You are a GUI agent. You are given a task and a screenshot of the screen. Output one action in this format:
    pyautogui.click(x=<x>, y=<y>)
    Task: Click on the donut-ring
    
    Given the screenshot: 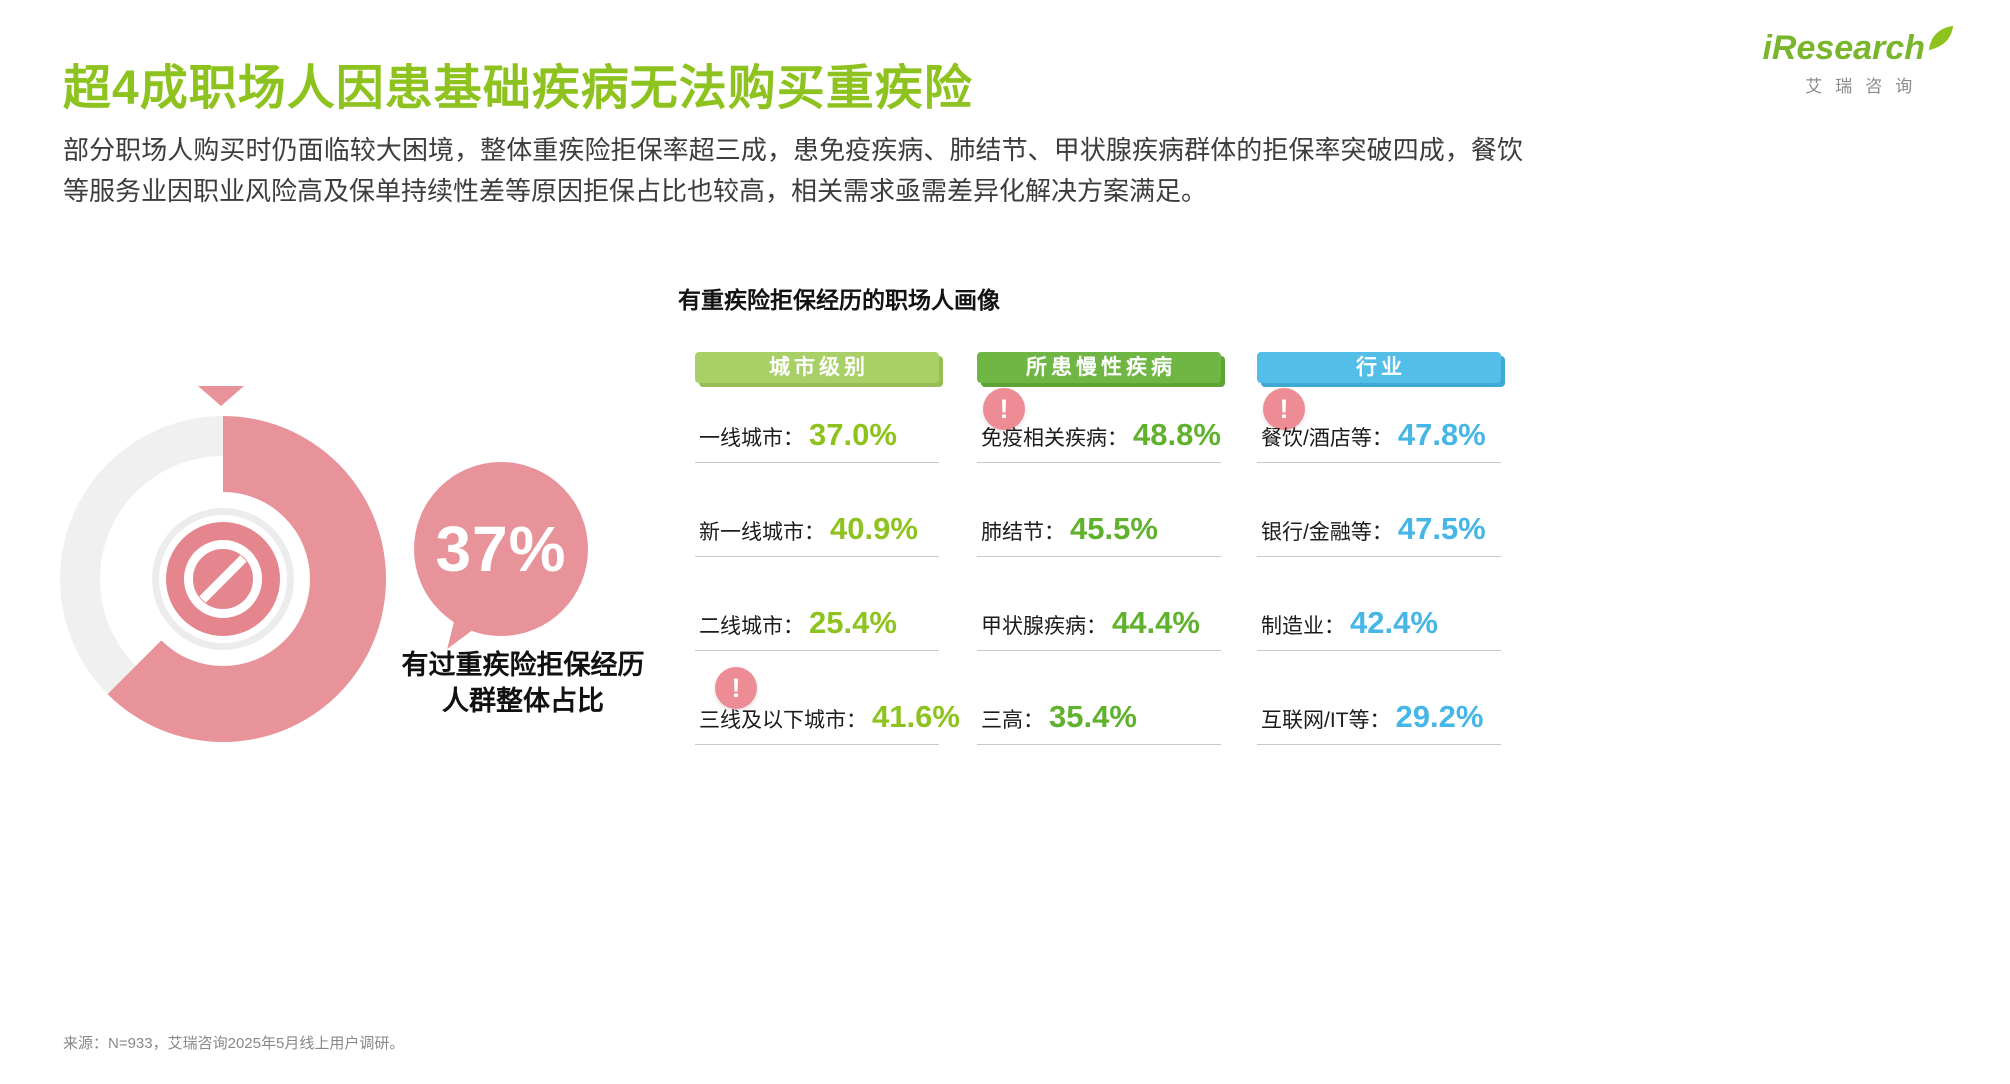 What is the action you would take?
    pyautogui.click(x=223, y=579)
    